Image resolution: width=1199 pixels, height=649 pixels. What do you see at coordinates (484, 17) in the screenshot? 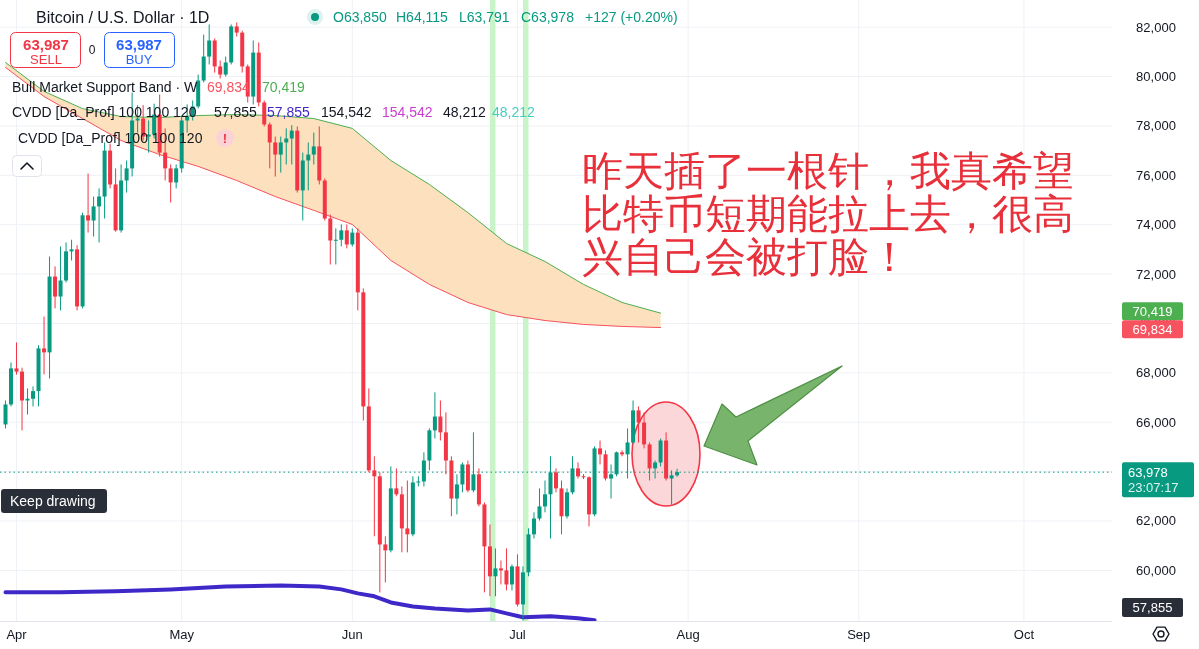
I see `annotation: L63,791` at bounding box center [484, 17].